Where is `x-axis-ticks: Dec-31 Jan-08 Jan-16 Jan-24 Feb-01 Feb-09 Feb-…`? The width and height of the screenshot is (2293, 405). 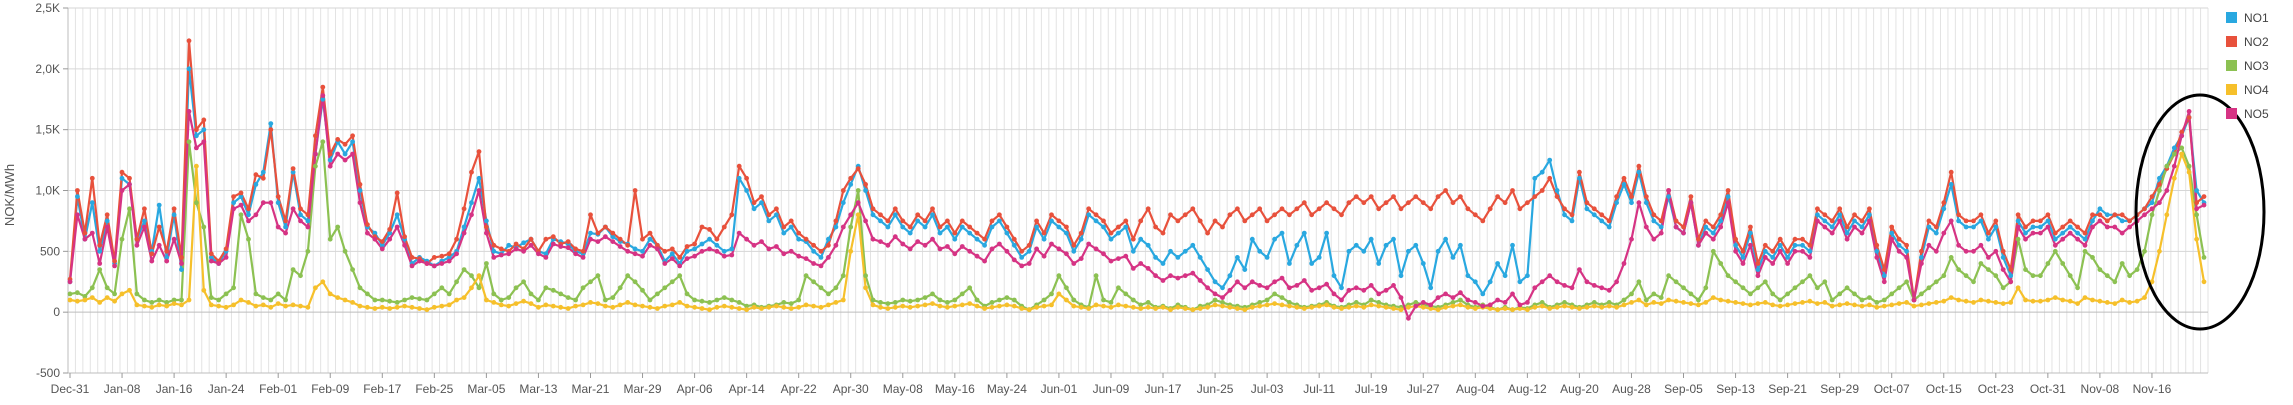
x-axis-ticks: Dec-31 Jan-08 Jan-16 Jan-24 Feb-01 Feb-09 Feb-… is located at coordinates (1111, 384).